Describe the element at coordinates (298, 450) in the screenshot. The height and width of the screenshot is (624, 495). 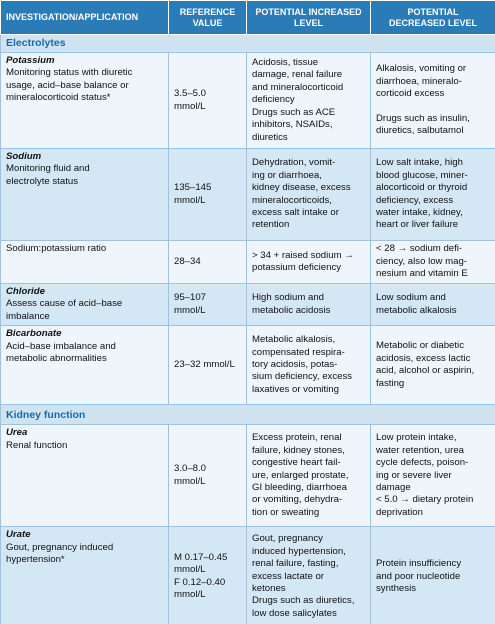
I see `text-line: failure, kidney stones,` at that location.